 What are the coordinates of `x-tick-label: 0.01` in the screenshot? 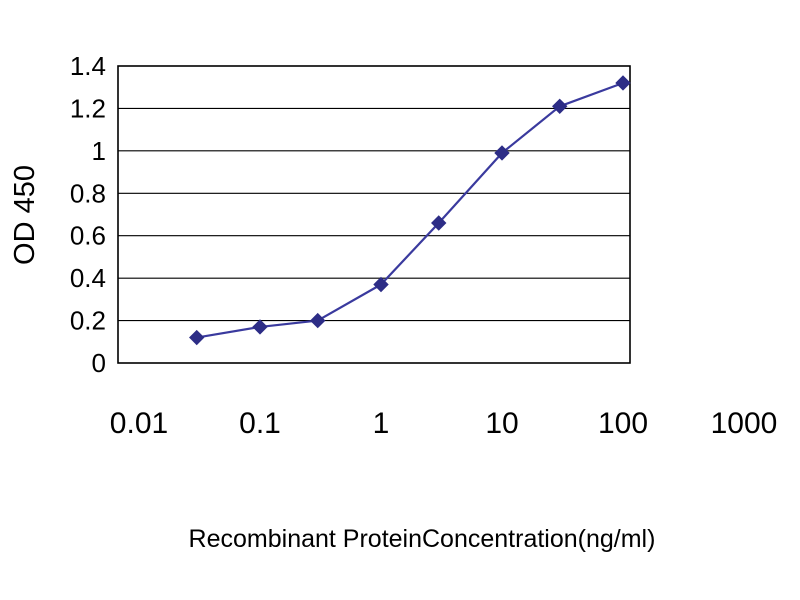 It's located at (139, 423).